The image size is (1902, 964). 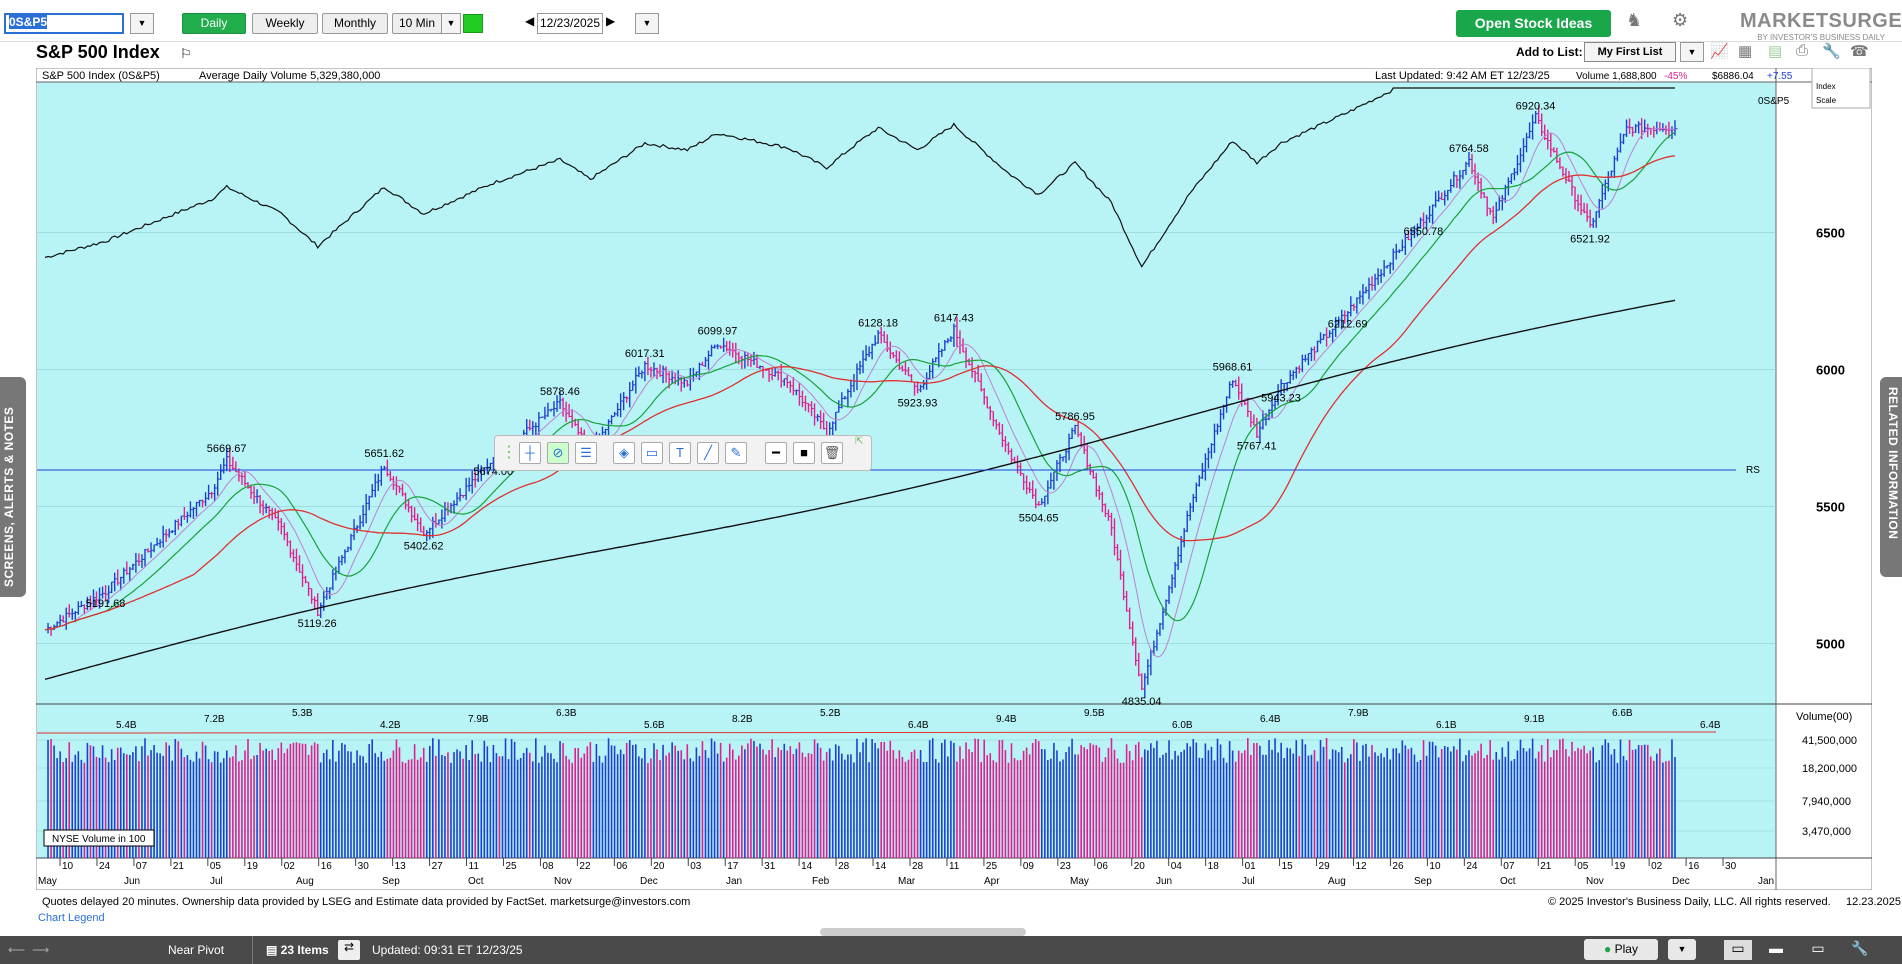 I want to click on volume-annotation: 5.2B, so click(x=830, y=713).